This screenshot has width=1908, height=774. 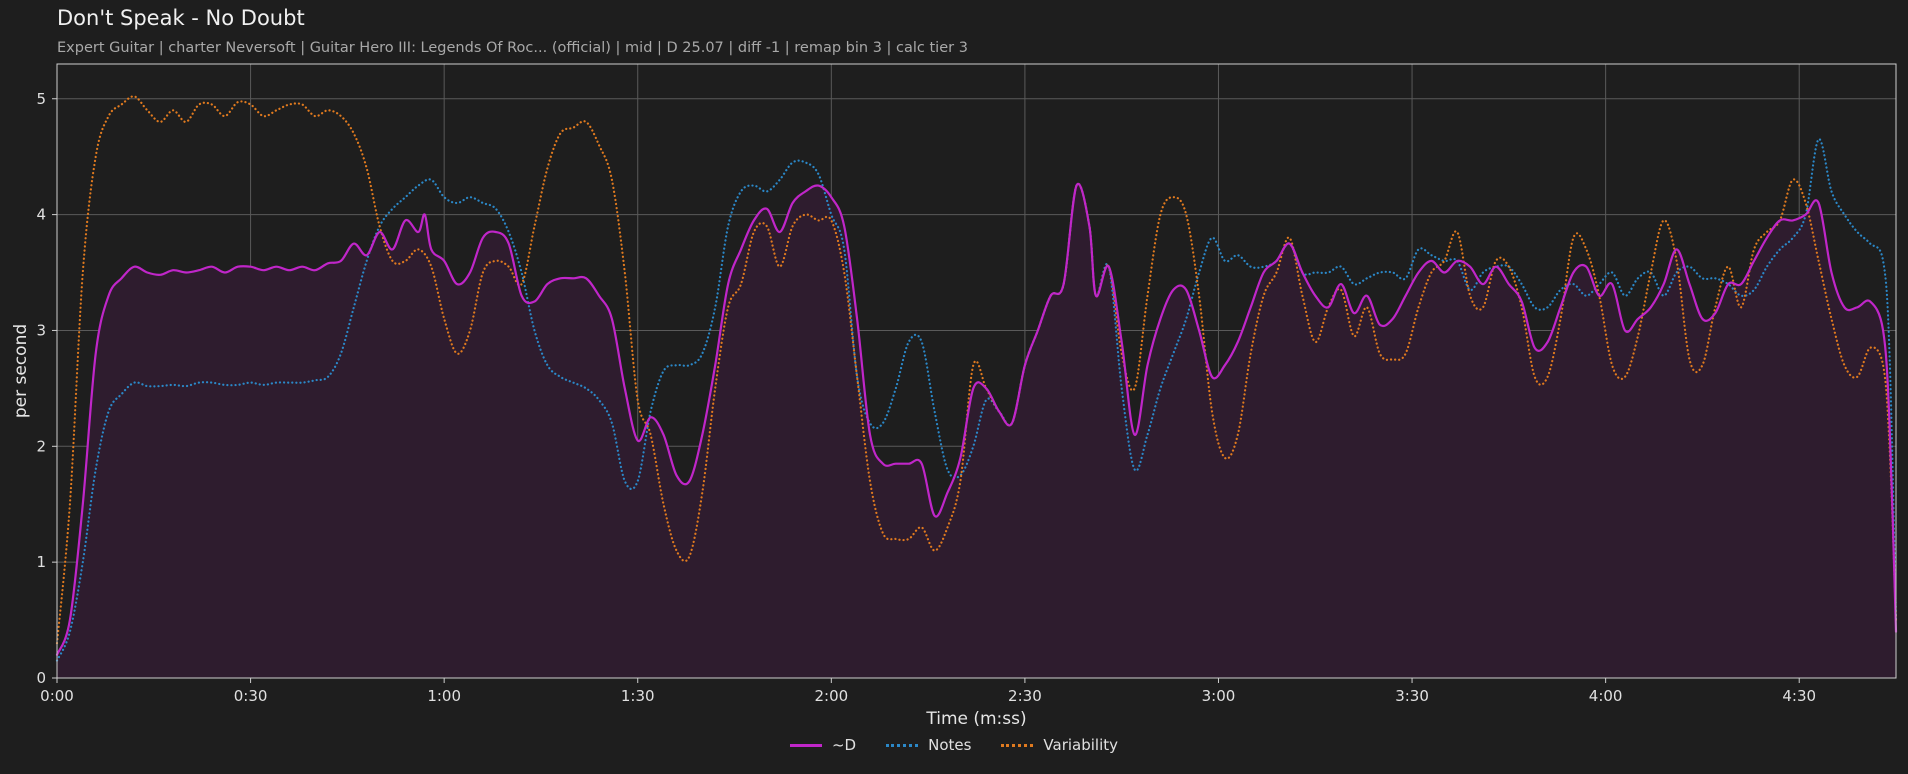 I want to click on legend-label-notes: Notes, so click(x=950, y=745).